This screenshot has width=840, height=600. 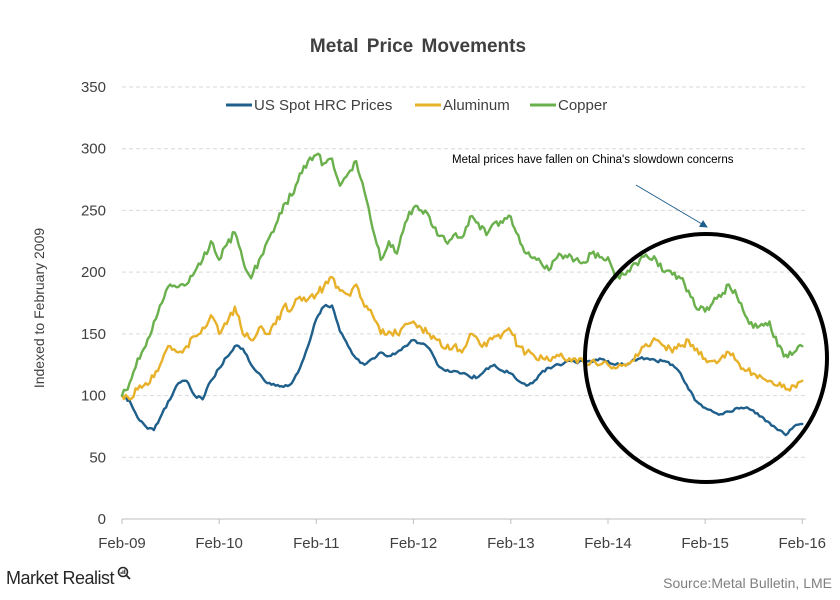 What do you see at coordinates (511, 543) in the screenshot?
I see `x-tick-label: Feb-13` at bounding box center [511, 543].